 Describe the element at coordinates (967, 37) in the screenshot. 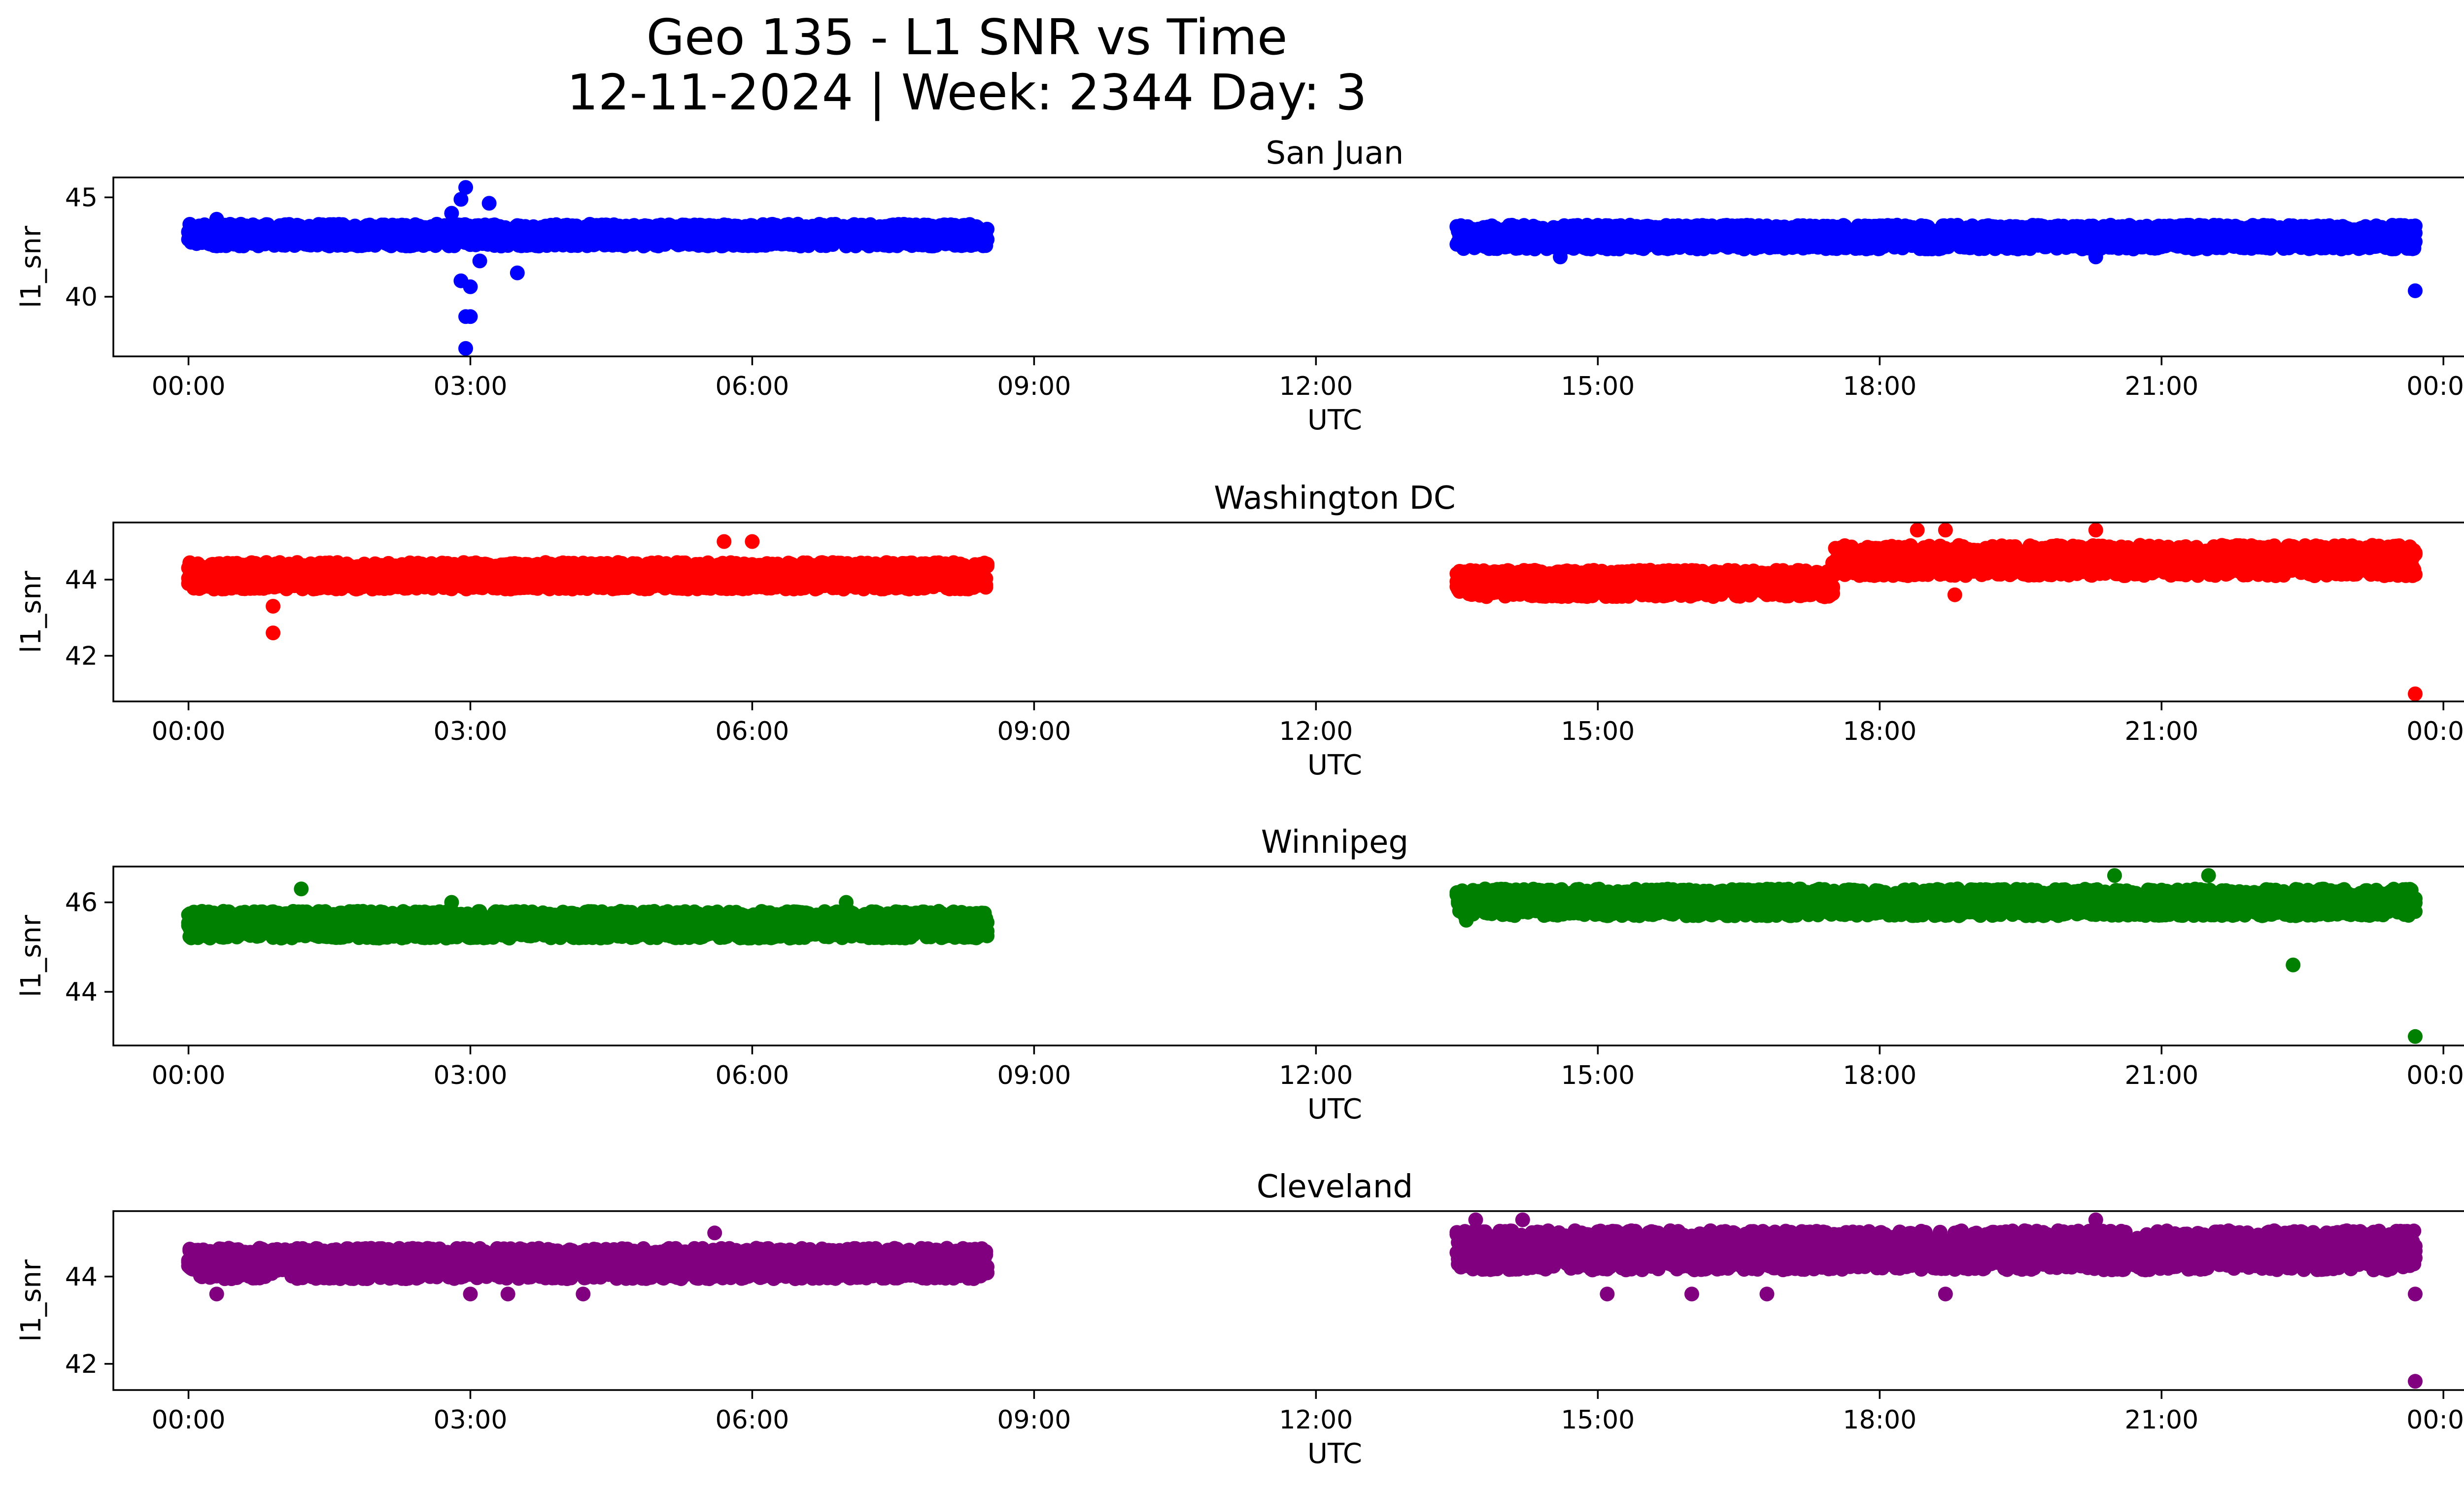

I see `figure-title-line-1: Geo 135 - L1 SNR vs Time` at that location.